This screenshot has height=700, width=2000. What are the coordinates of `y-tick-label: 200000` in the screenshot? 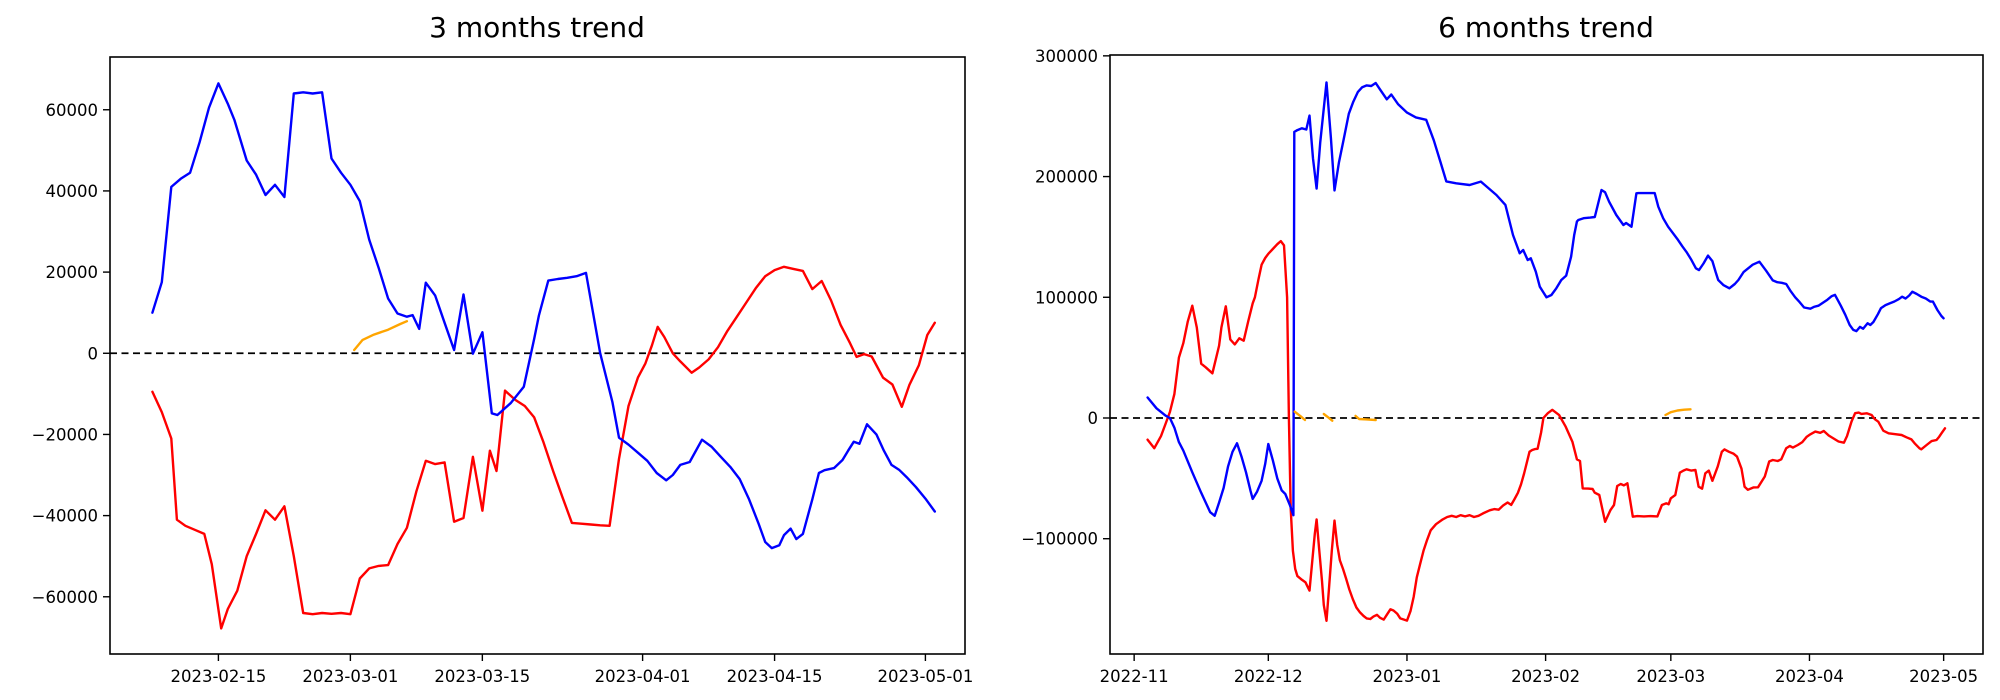 It's located at (1066, 177).